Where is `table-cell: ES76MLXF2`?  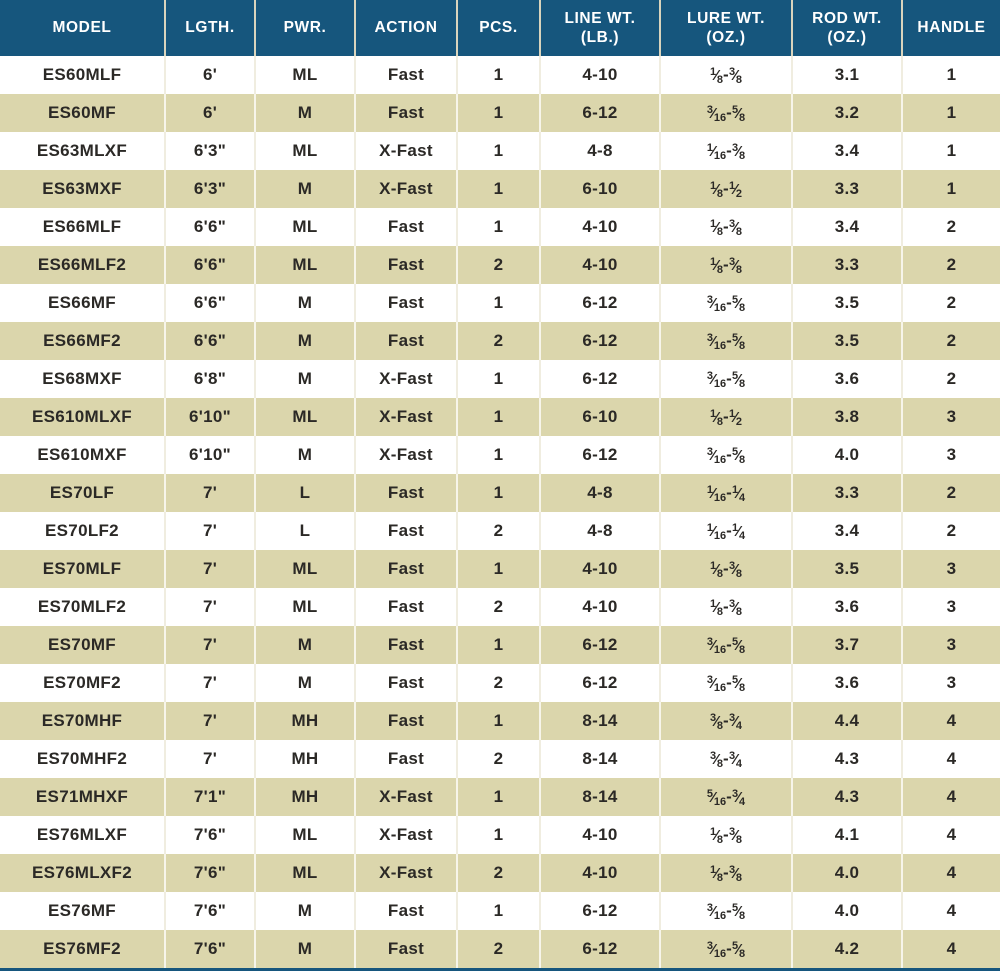
table-cell: ES76MLXF2 is located at coordinates (83, 873).